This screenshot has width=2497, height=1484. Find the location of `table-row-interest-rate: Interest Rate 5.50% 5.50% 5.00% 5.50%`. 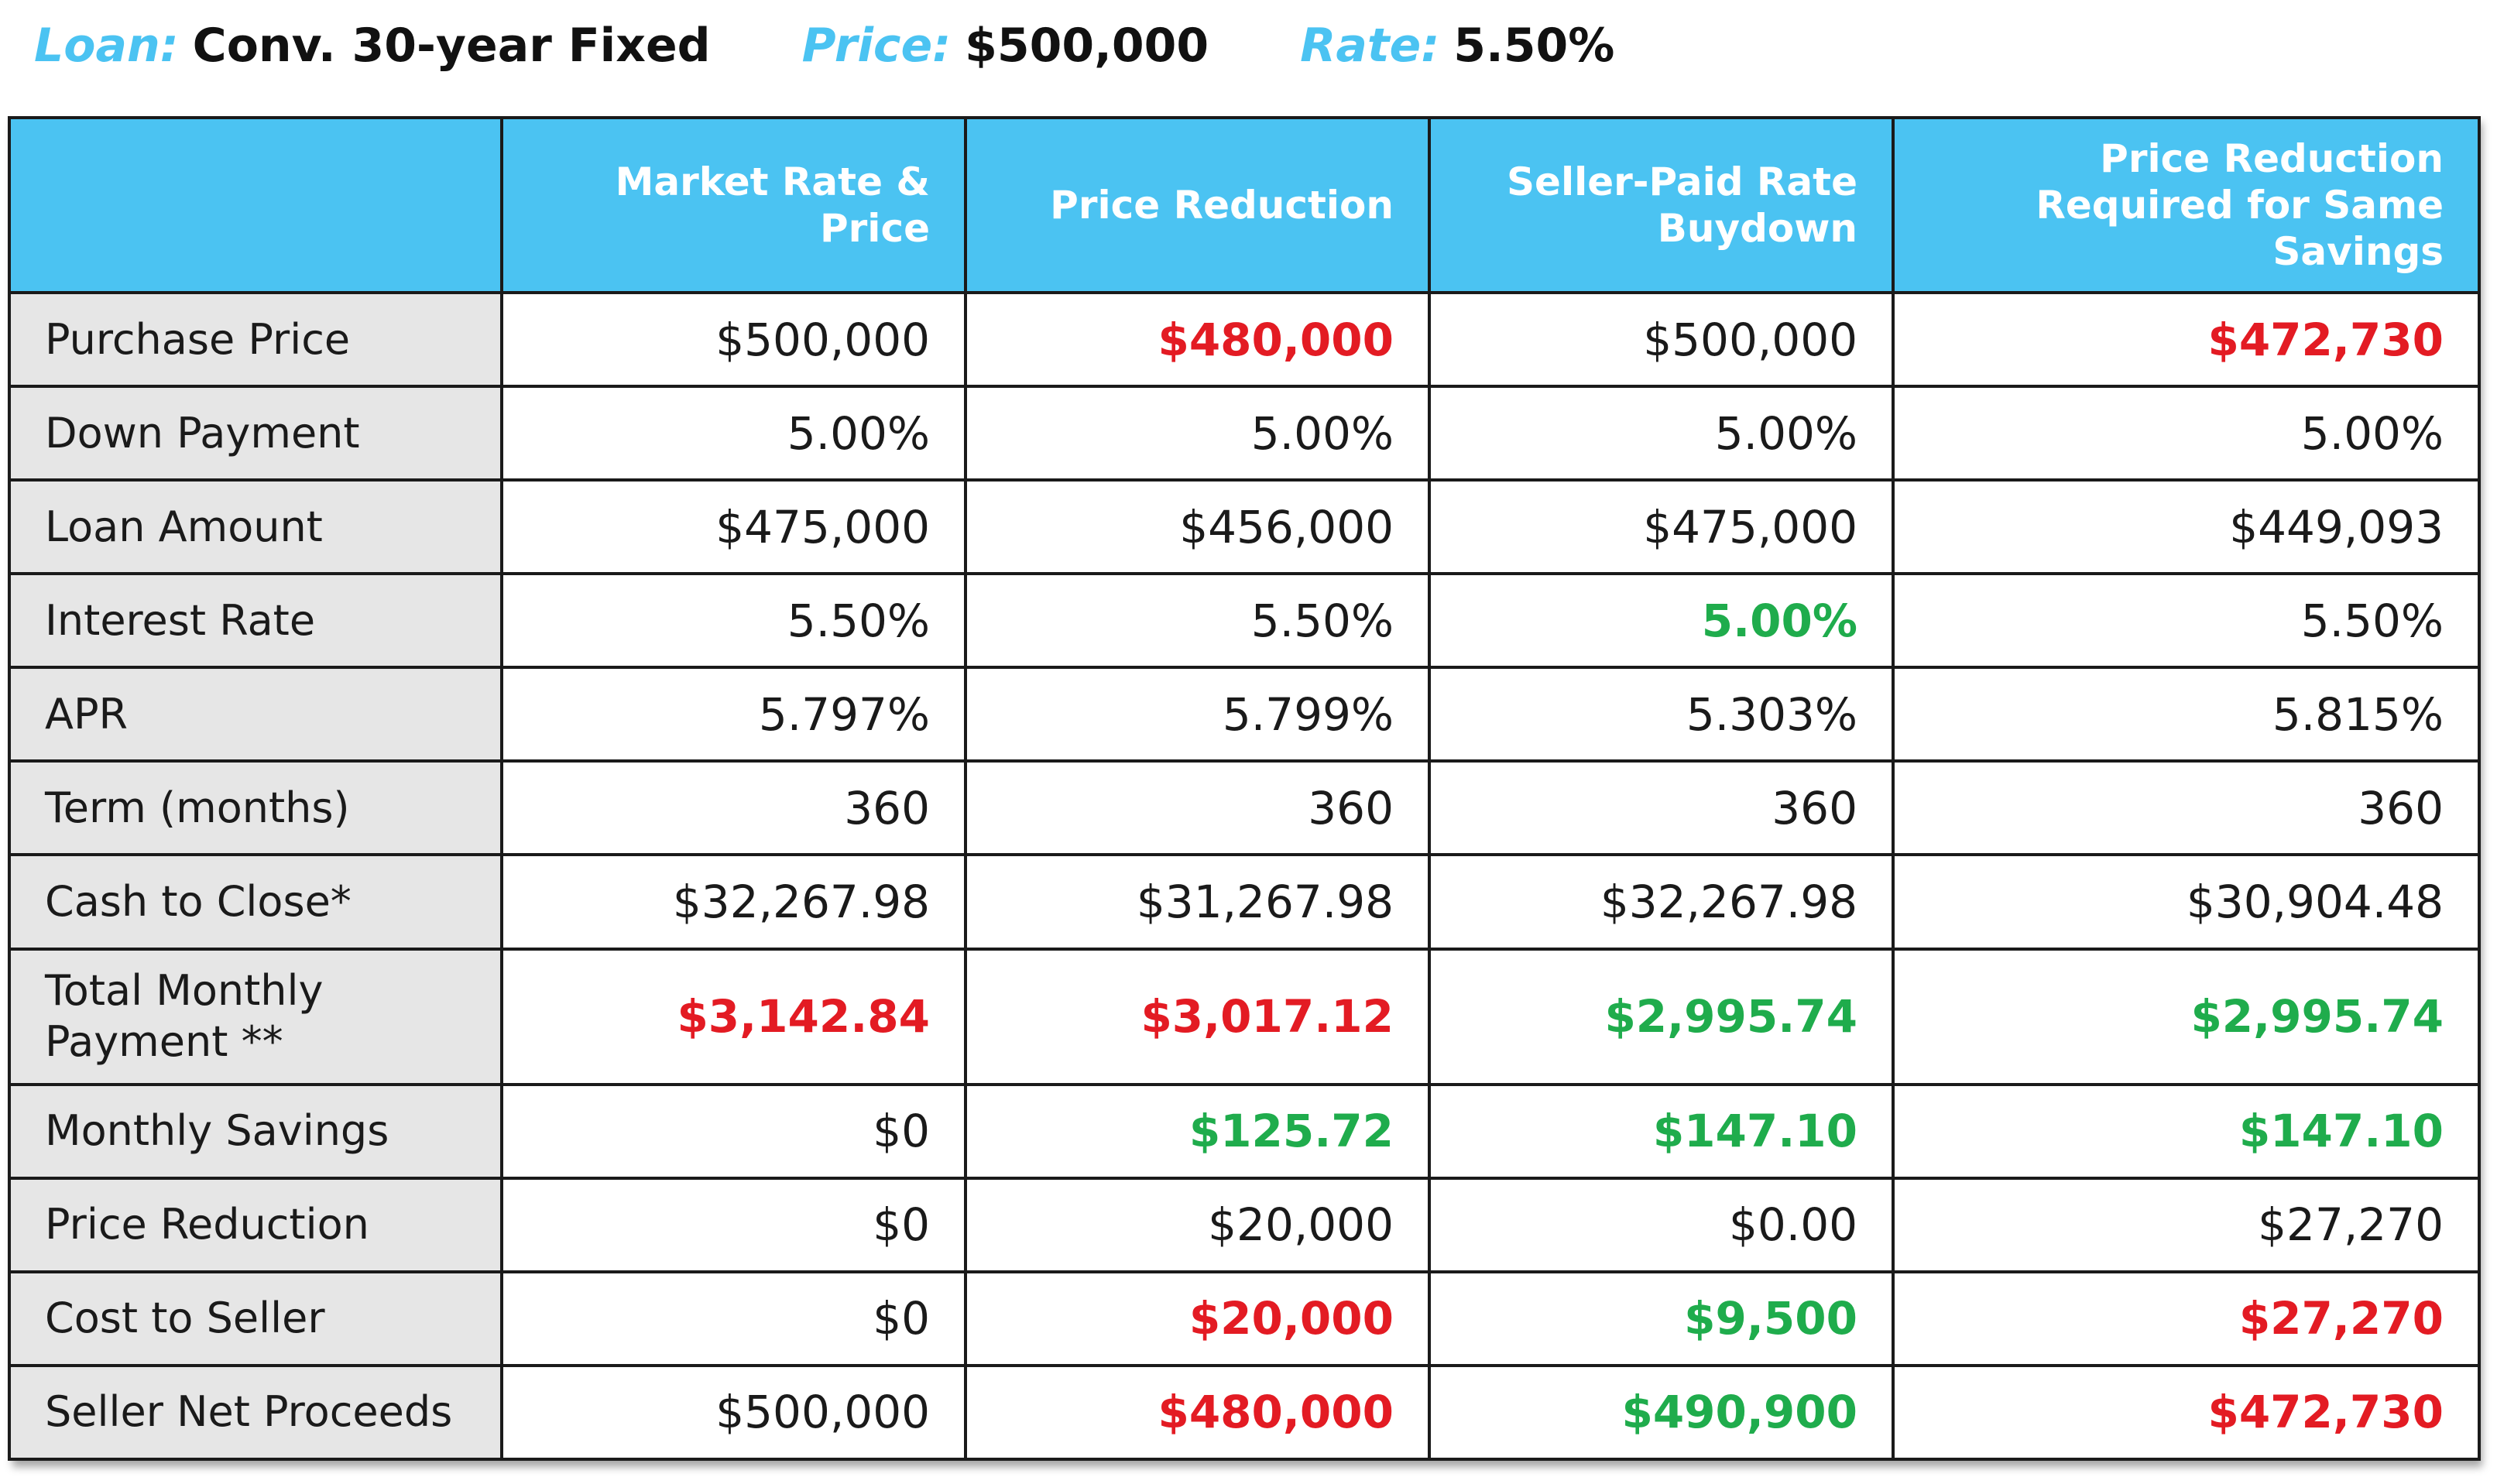

table-row-interest-rate: Interest Rate 5.50% 5.50% 5.00% 5.50% is located at coordinates (1244, 621).